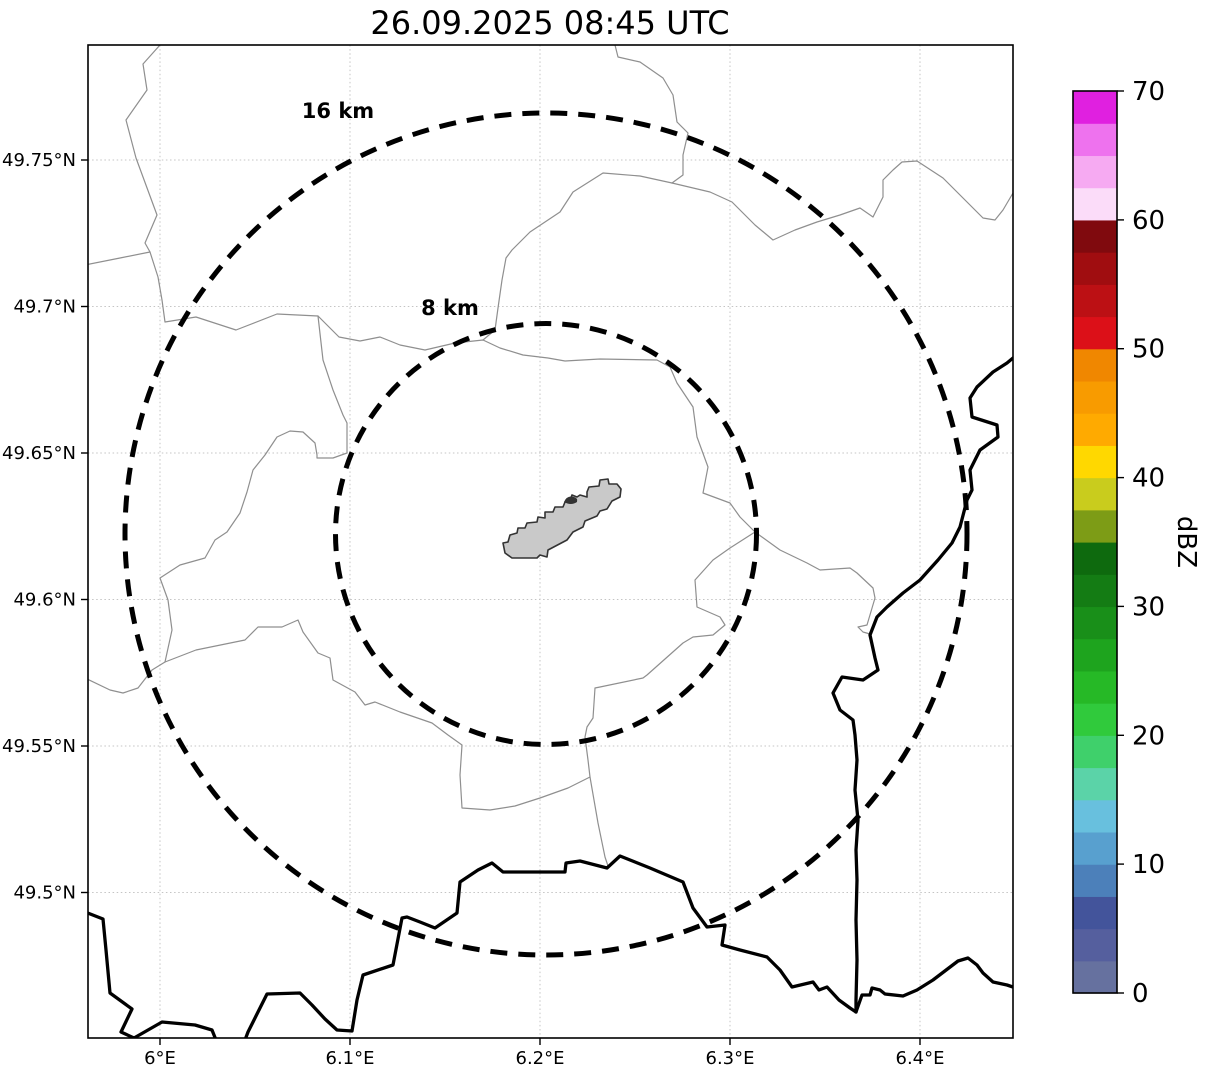 The image size is (1207, 1073). Describe the element at coordinates (1148, 865) in the screenshot. I see `colorbar-tick-label: 10` at that location.